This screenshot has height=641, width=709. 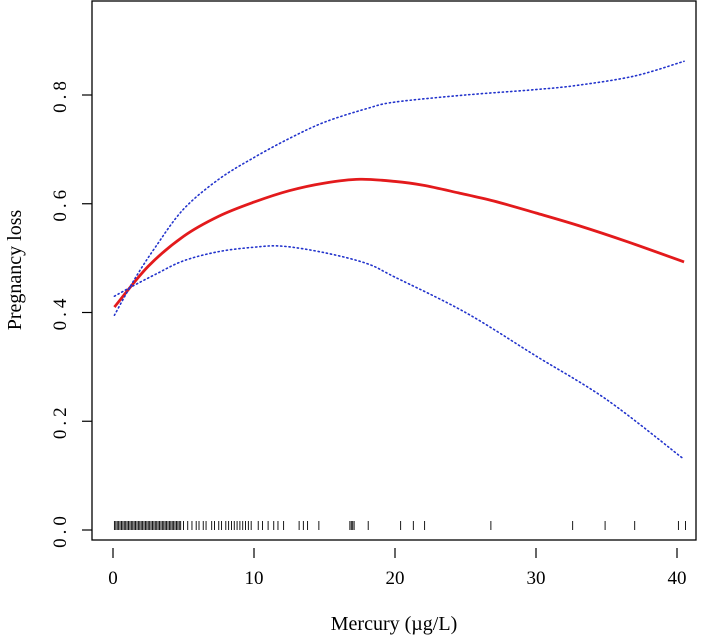 What do you see at coordinates (15, 270) in the screenshot?
I see `y-axis-label: Pregnancy loss` at bounding box center [15, 270].